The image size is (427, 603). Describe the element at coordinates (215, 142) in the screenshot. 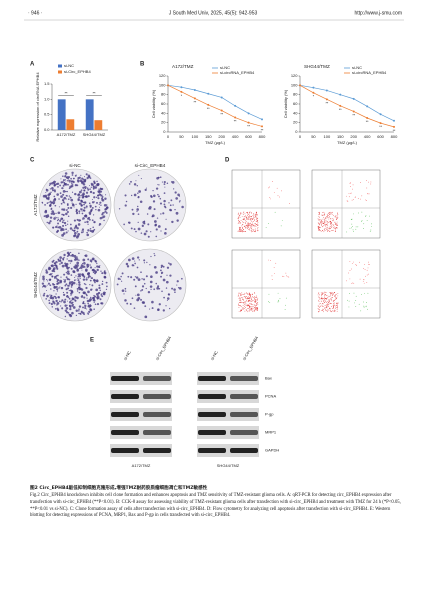

I see `x-axis-label: TMZ (μg/L)` at that location.